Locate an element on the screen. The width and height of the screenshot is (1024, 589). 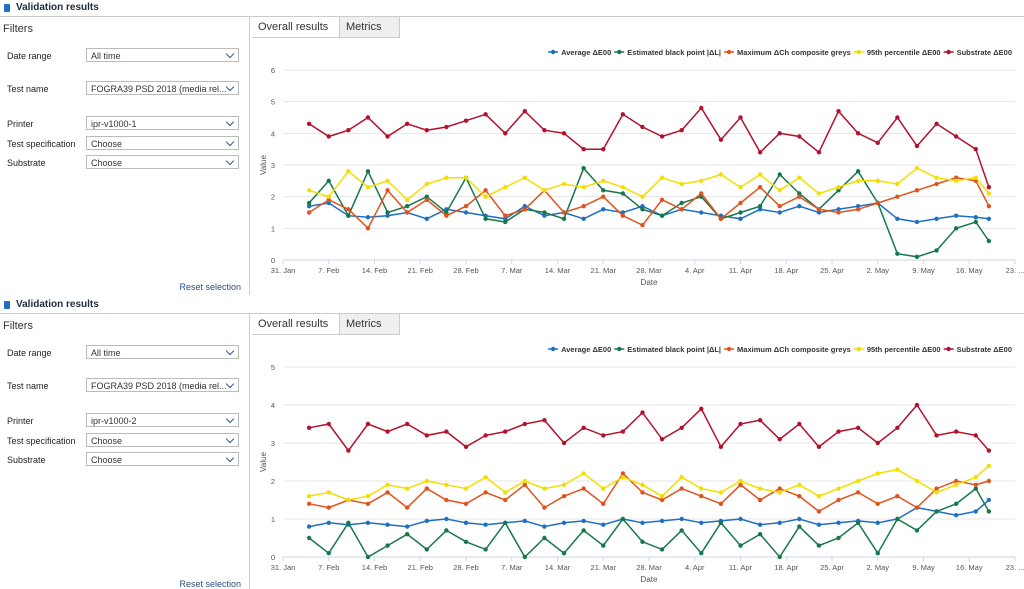
filter-label: Substrate is located at coordinates (26, 163).